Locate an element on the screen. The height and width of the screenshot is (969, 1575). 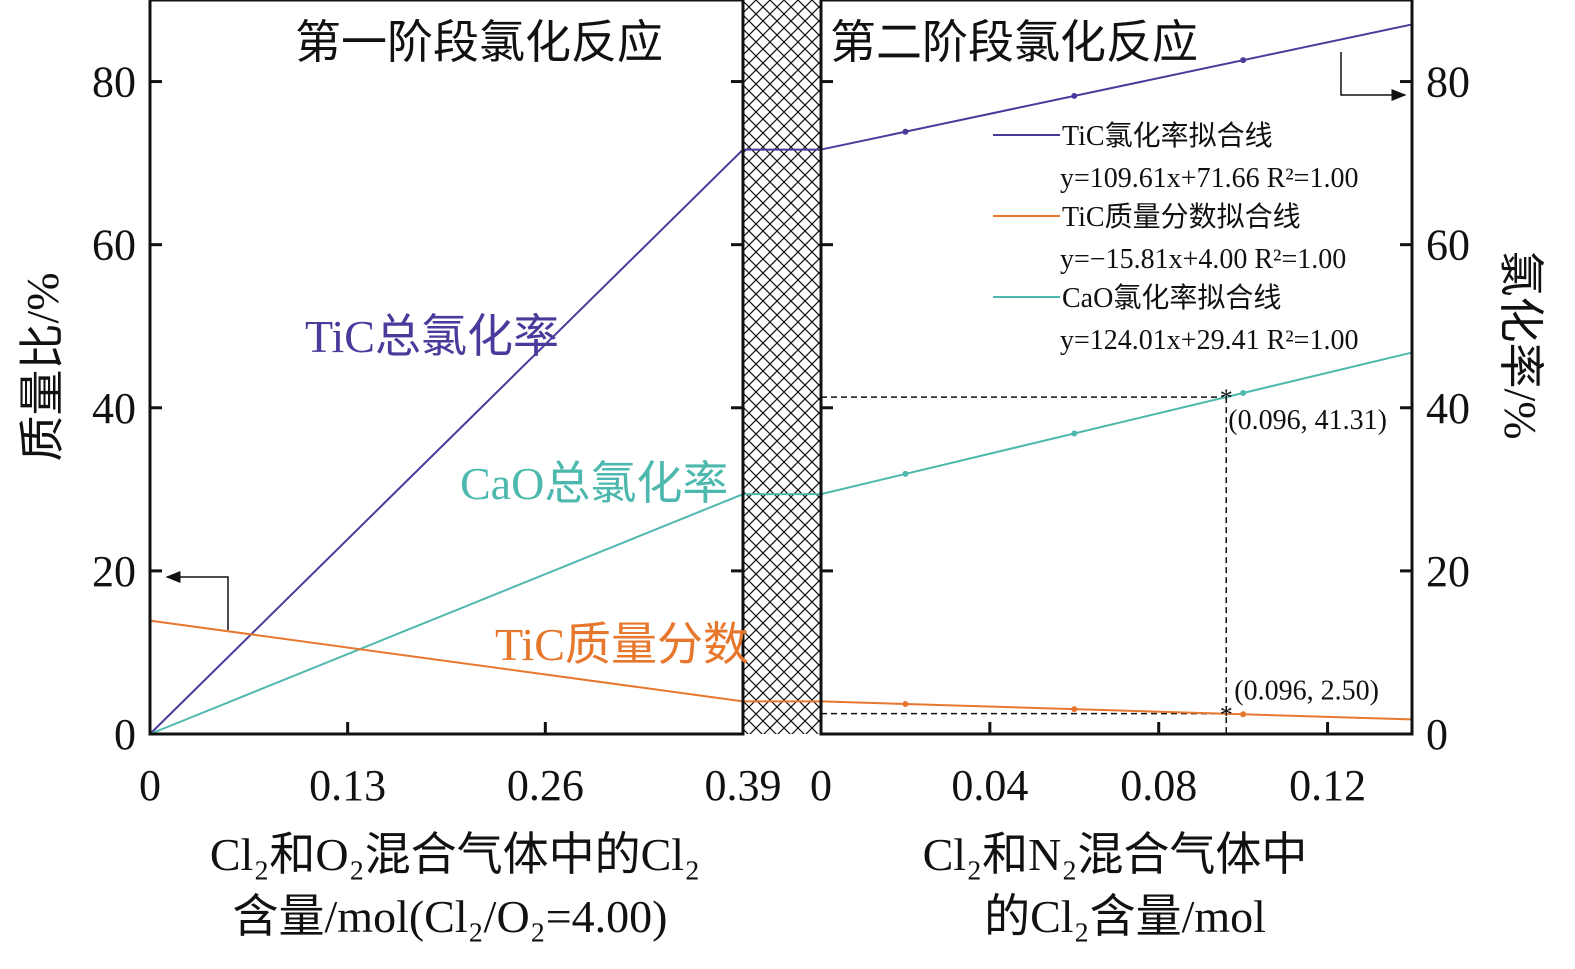
right-x-tick-label: 0 is located at coordinates (821, 785).